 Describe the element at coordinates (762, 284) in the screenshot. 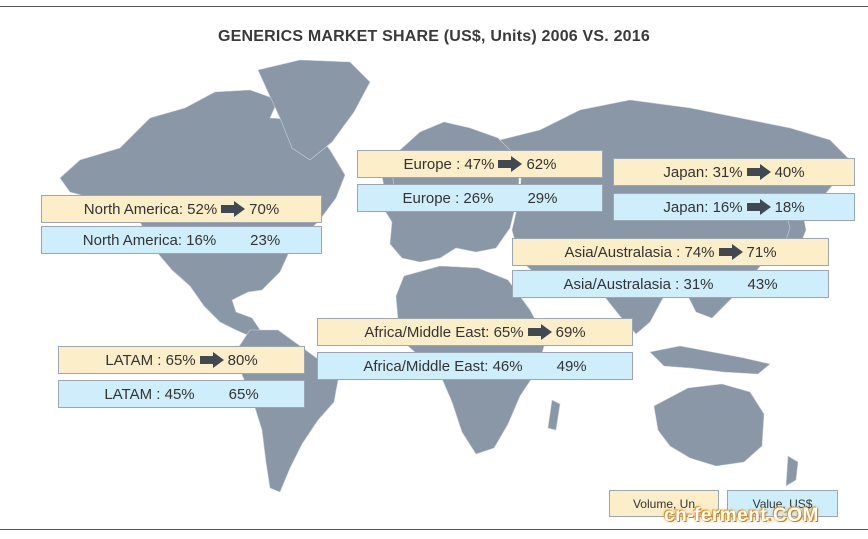

I see `asia-australasia-value-2016: 43%` at that location.